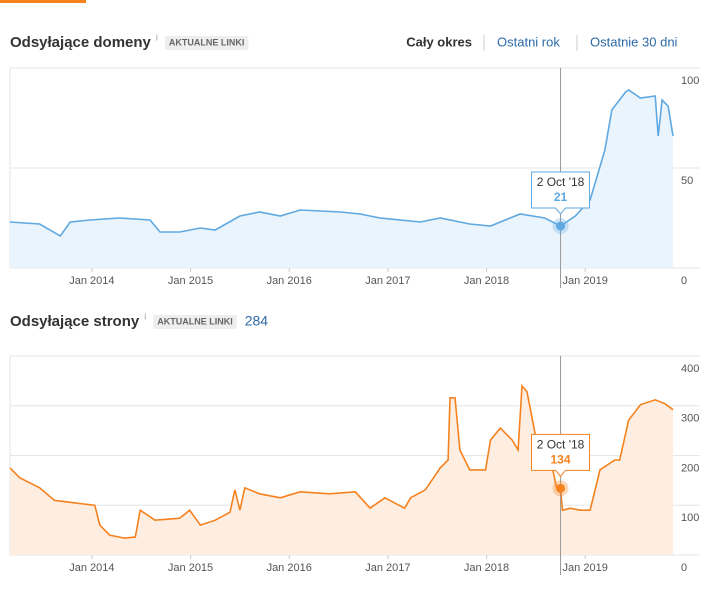 The width and height of the screenshot is (726, 589). Describe the element at coordinates (690, 419) in the screenshot. I see `y-tick-label: 300` at that location.